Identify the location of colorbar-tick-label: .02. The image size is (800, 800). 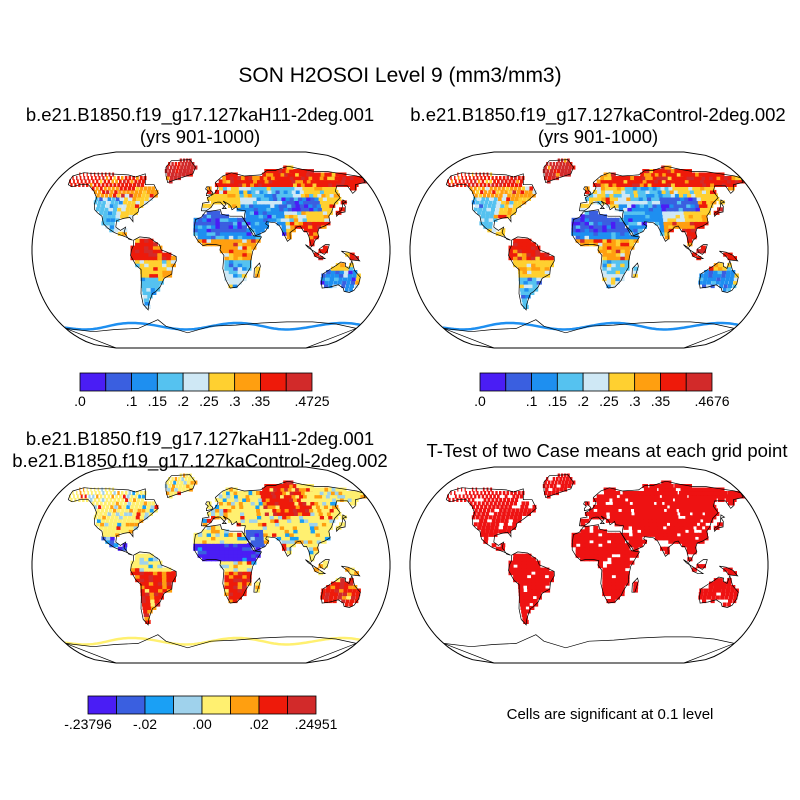
(259, 724).